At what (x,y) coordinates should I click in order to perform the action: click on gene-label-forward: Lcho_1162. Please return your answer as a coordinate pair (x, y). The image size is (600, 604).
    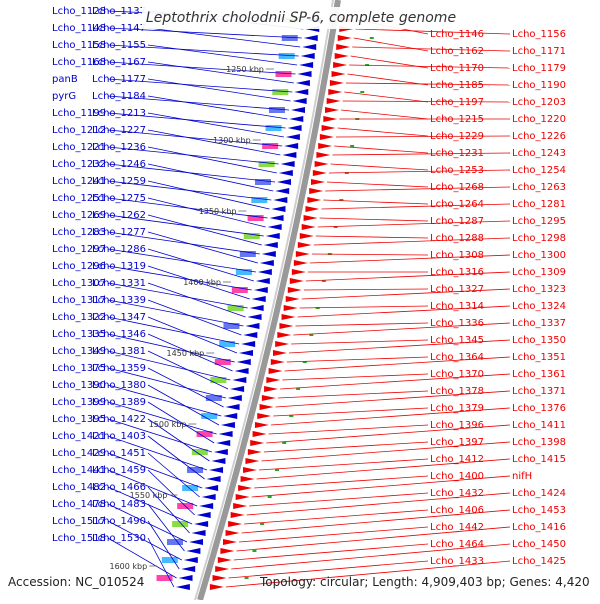
    Looking at the image, I should click on (457, 51).